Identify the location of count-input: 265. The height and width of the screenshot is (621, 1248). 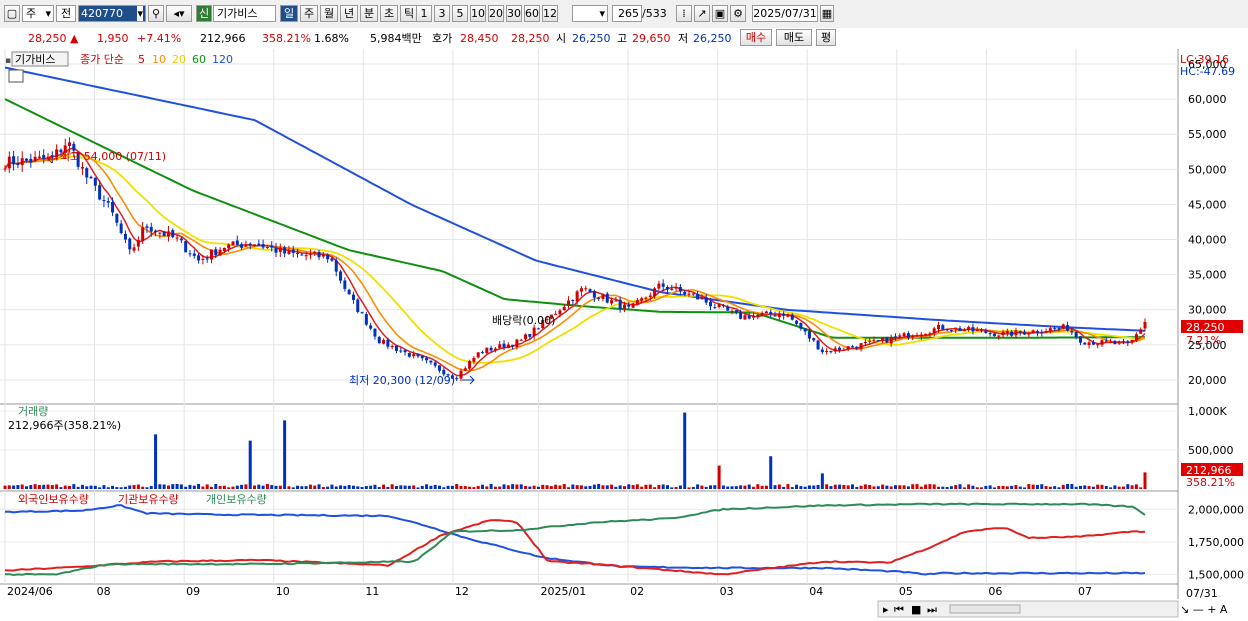
(627, 13).